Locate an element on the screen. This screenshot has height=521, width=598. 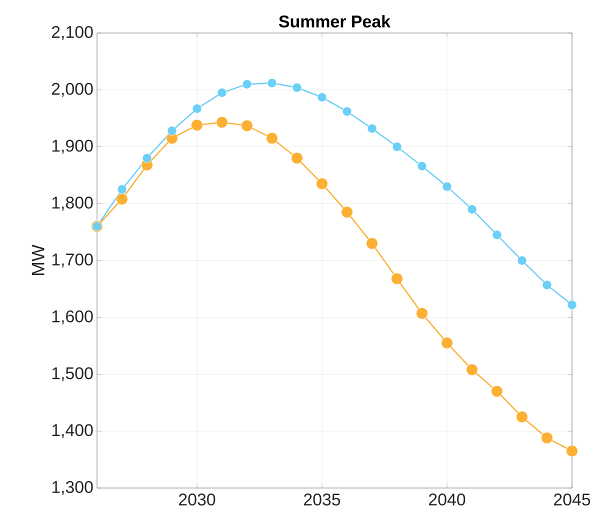
y-axis-title: MW is located at coordinates (38, 259).